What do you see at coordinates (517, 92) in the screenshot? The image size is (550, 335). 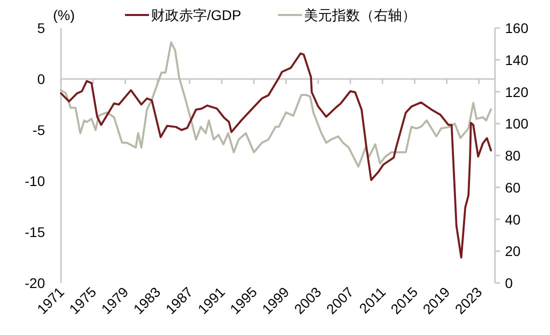 I see `y2-tick-label: 120` at bounding box center [517, 92].